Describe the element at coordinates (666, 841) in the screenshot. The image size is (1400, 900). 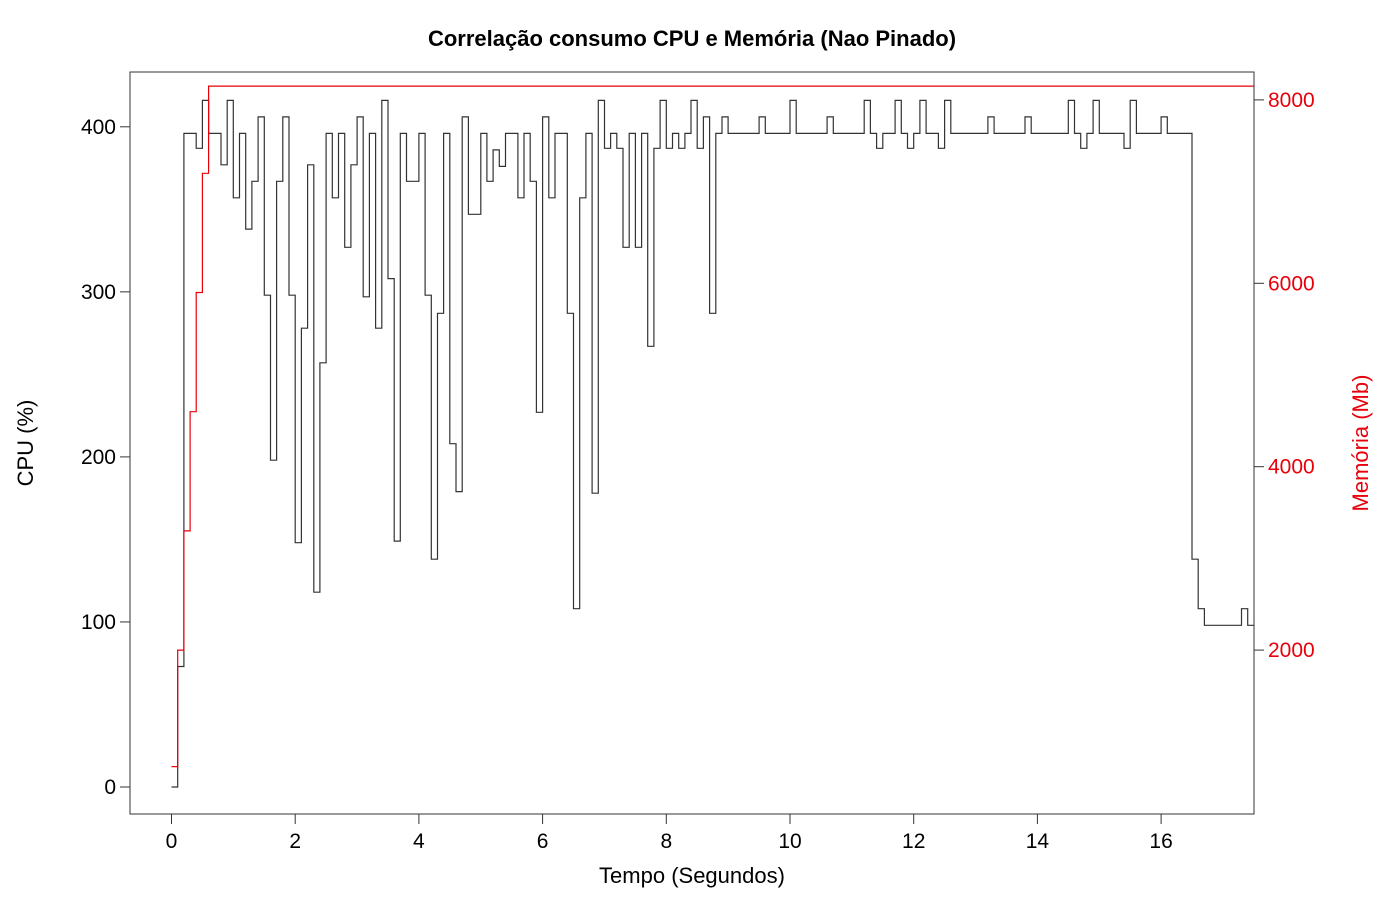
I see `x-tick-label: 8` at that location.